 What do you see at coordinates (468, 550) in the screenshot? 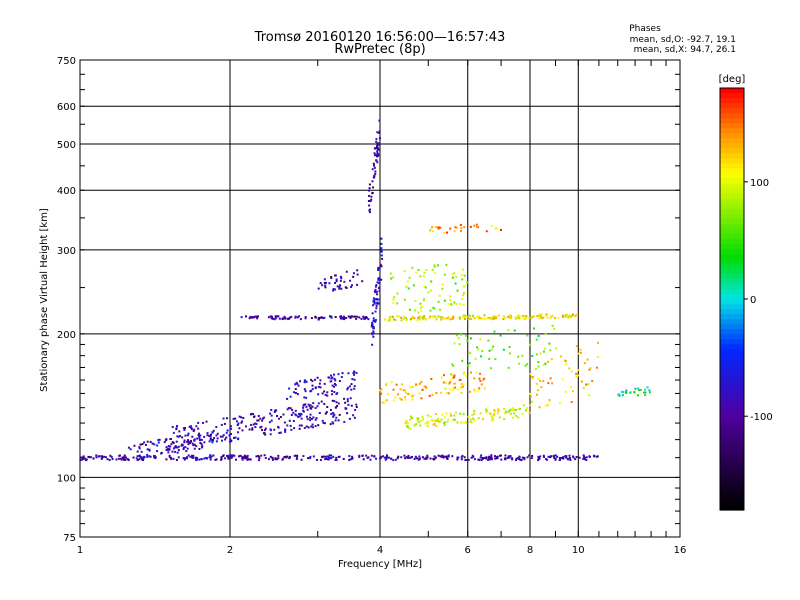
I see `x-tick-label: 6` at bounding box center [468, 550].